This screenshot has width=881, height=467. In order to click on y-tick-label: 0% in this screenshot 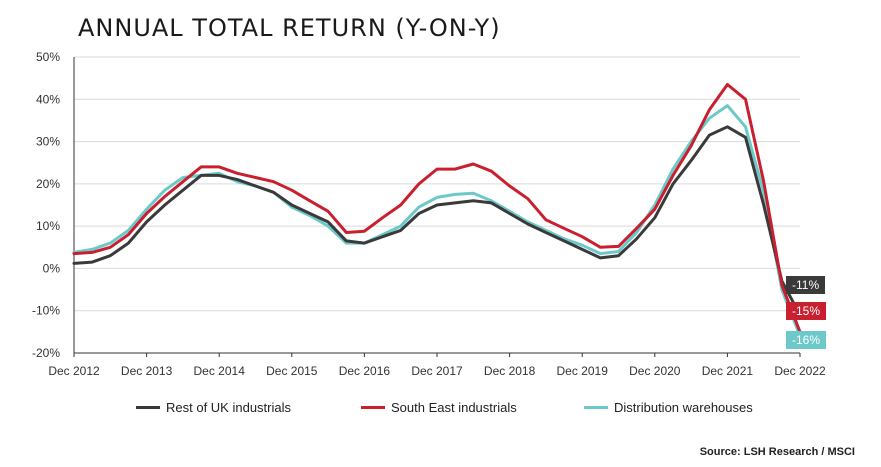, I will do `click(52, 268)`.